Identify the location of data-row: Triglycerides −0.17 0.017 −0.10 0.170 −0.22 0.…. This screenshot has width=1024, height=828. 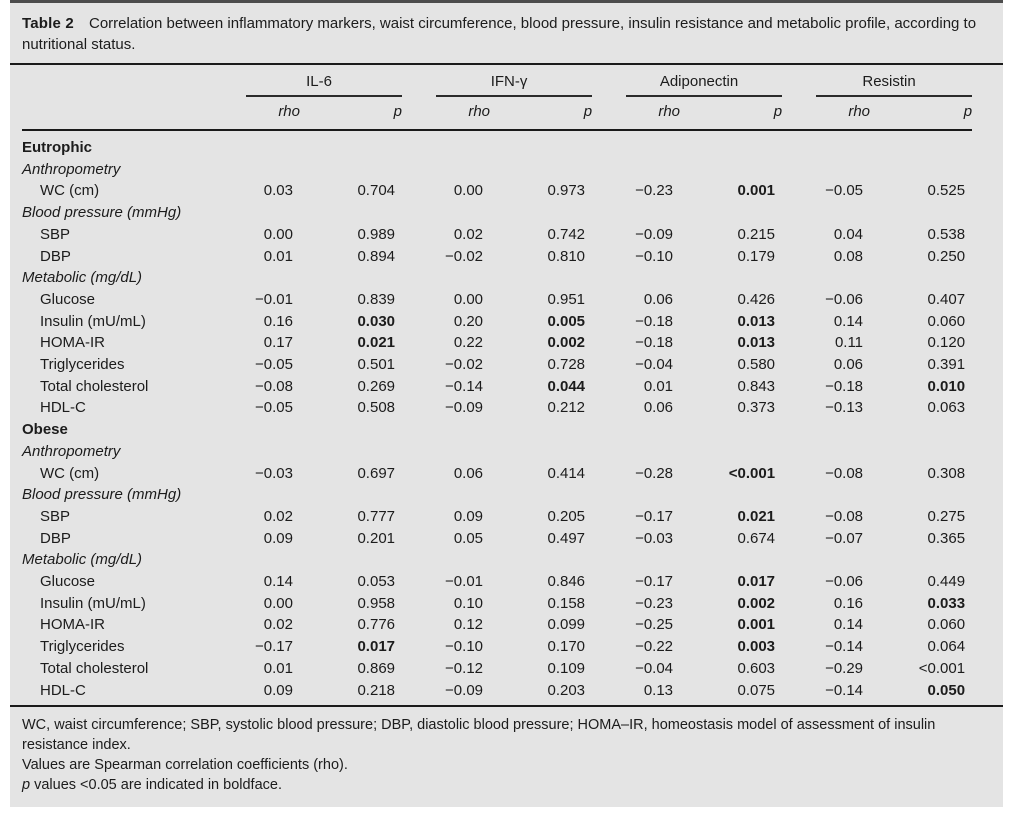
(497, 647).